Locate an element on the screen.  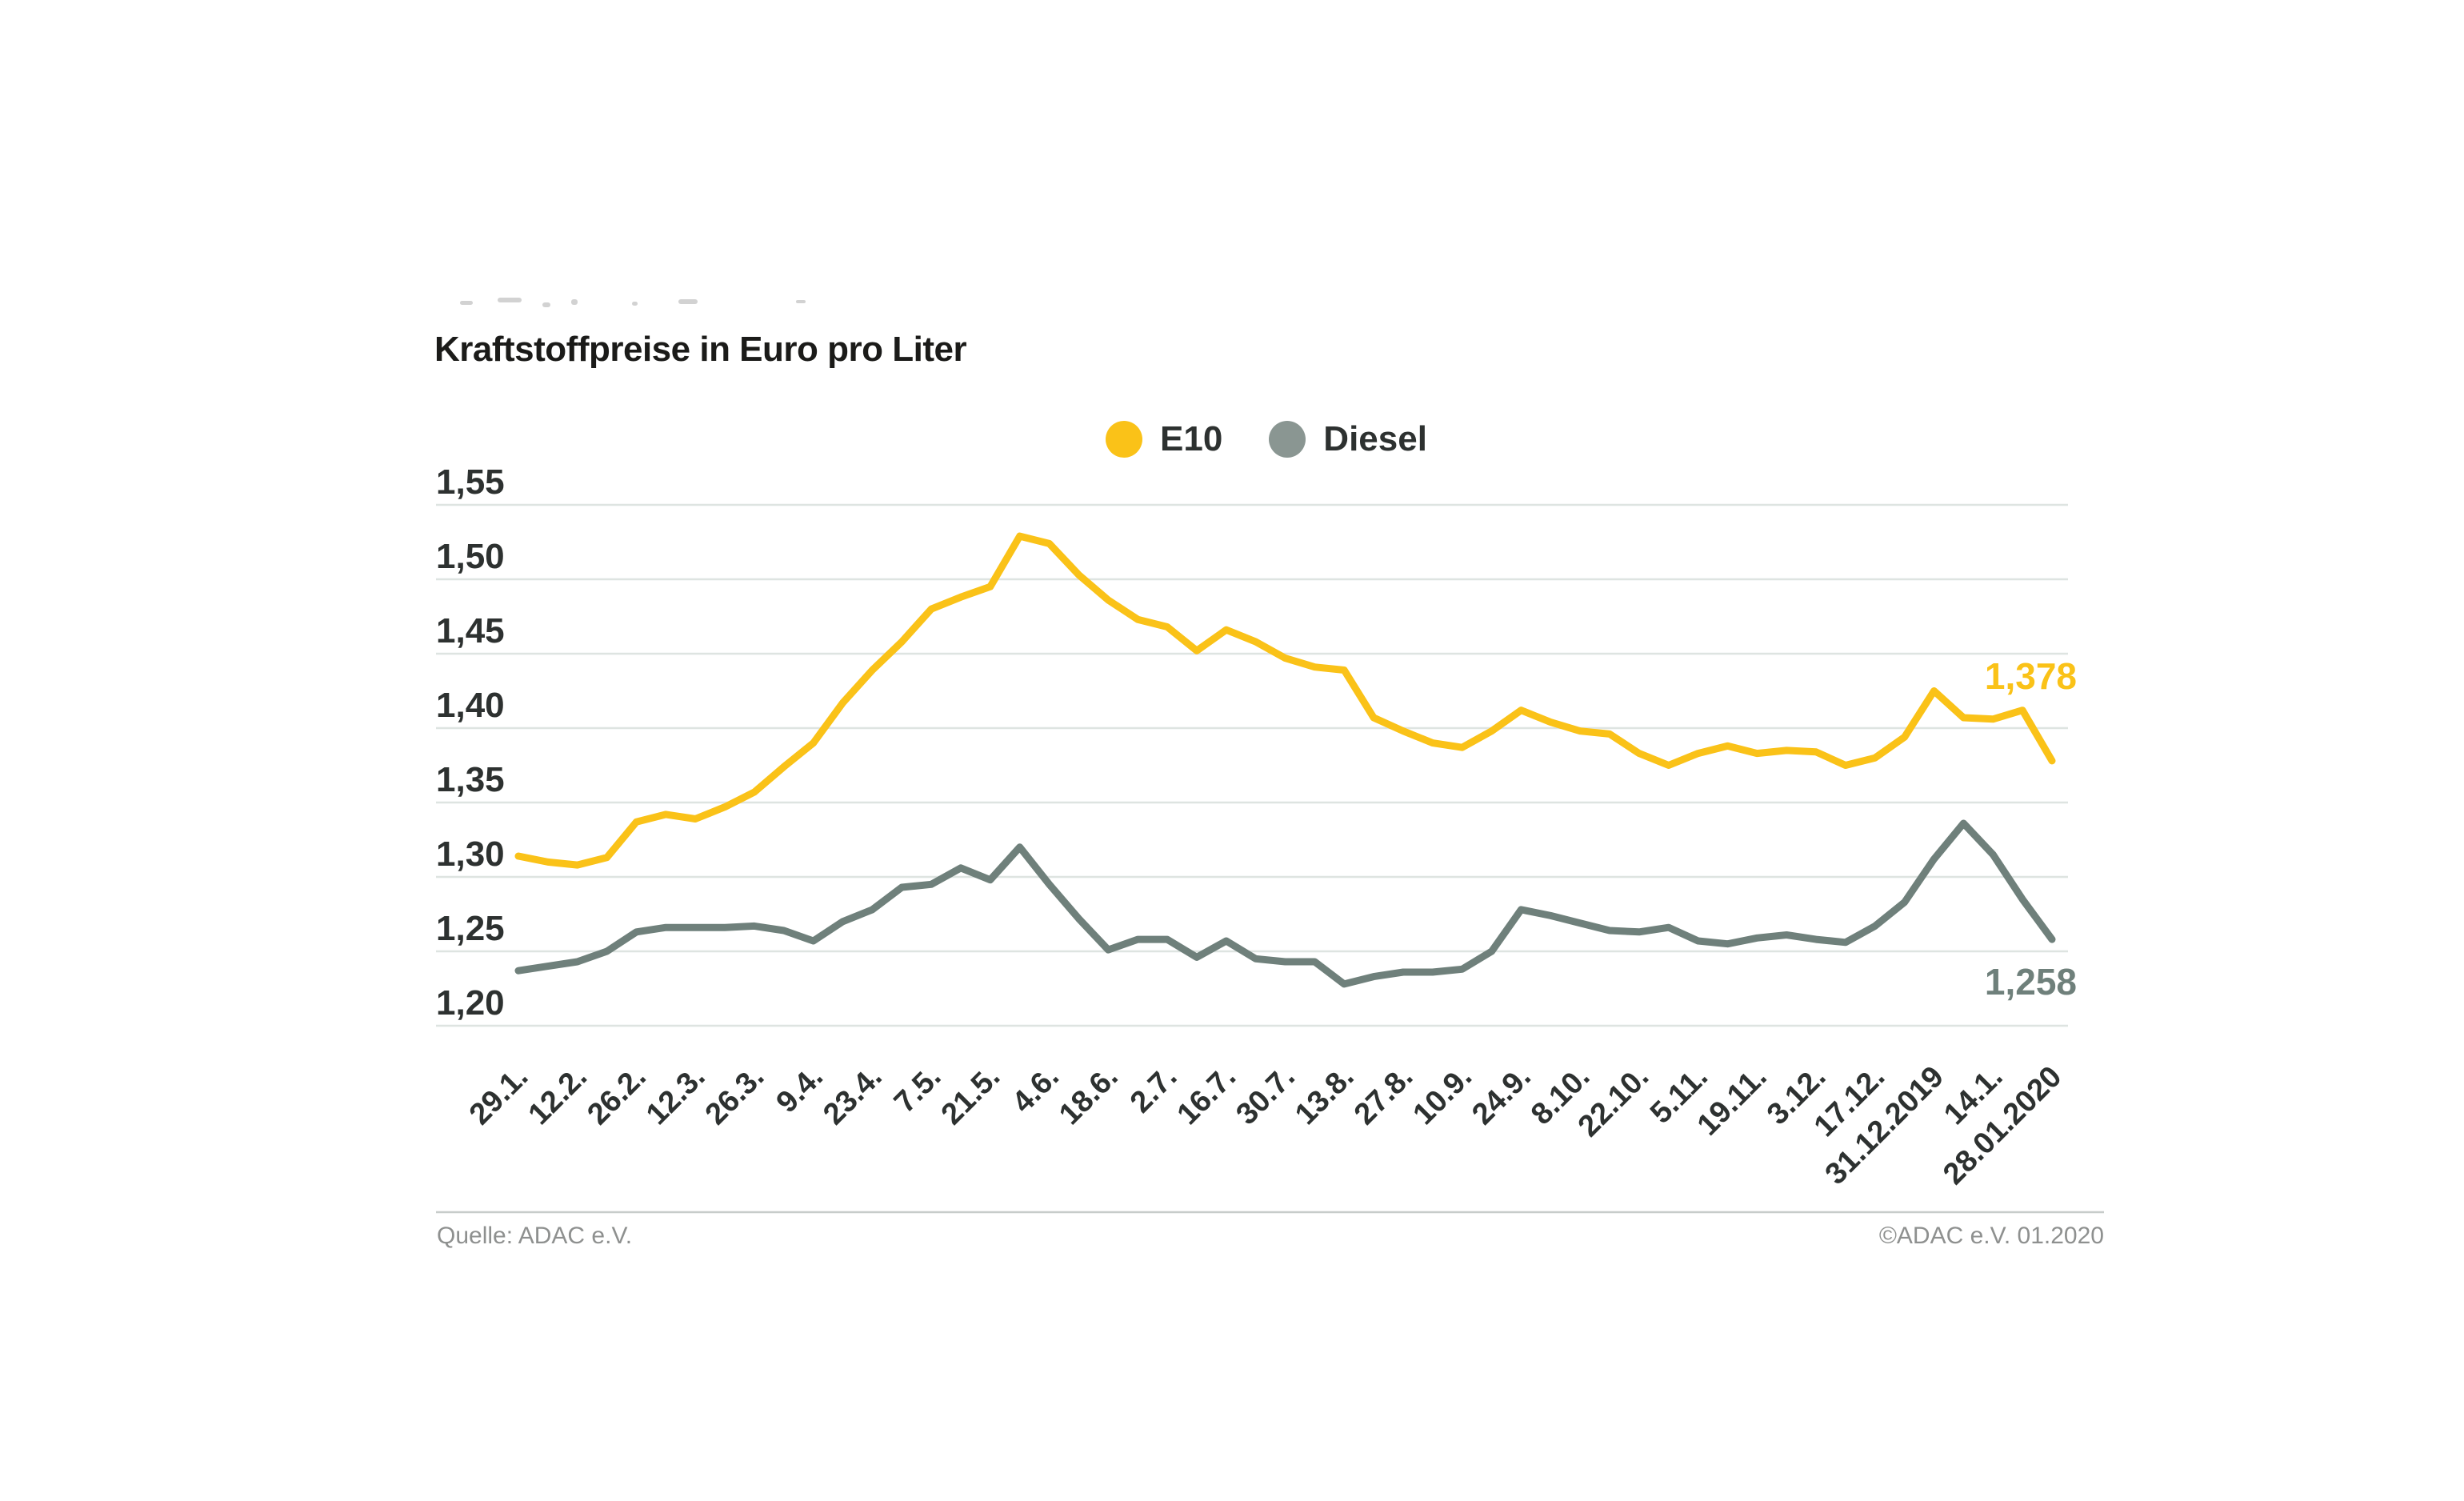
x-tick-label: 27.8. is located at coordinates (1383, 1095).